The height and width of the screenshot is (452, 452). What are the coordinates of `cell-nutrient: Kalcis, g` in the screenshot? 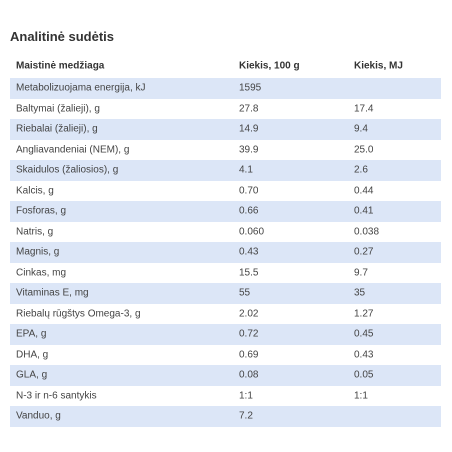 It's located at (35, 191).